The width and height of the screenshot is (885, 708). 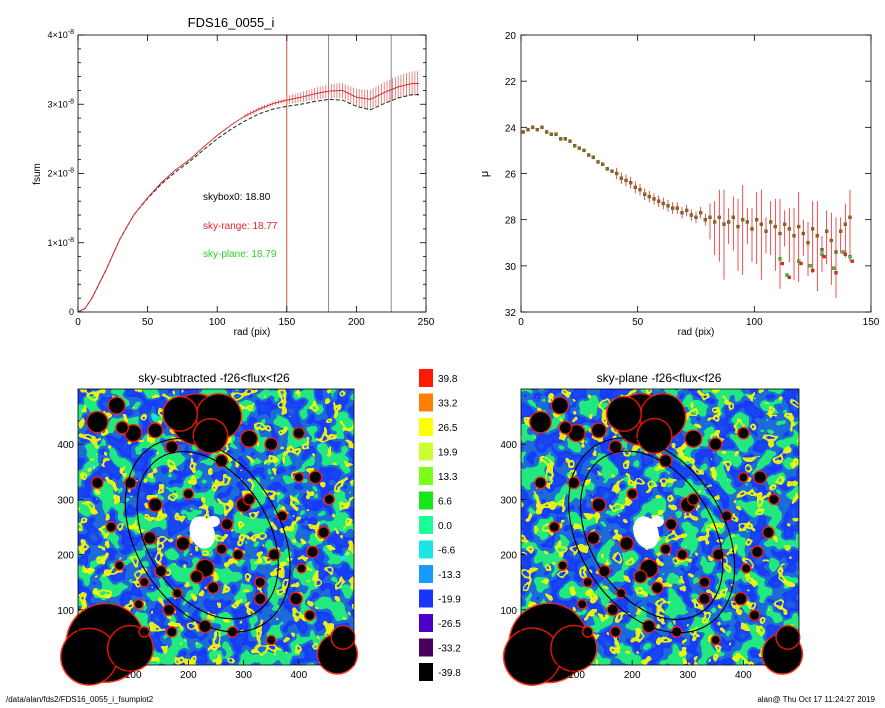 What do you see at coordinates (448, 453) in the screenshot?
I see `colorbar-label: 19.9` at bounding box center [448, 453].